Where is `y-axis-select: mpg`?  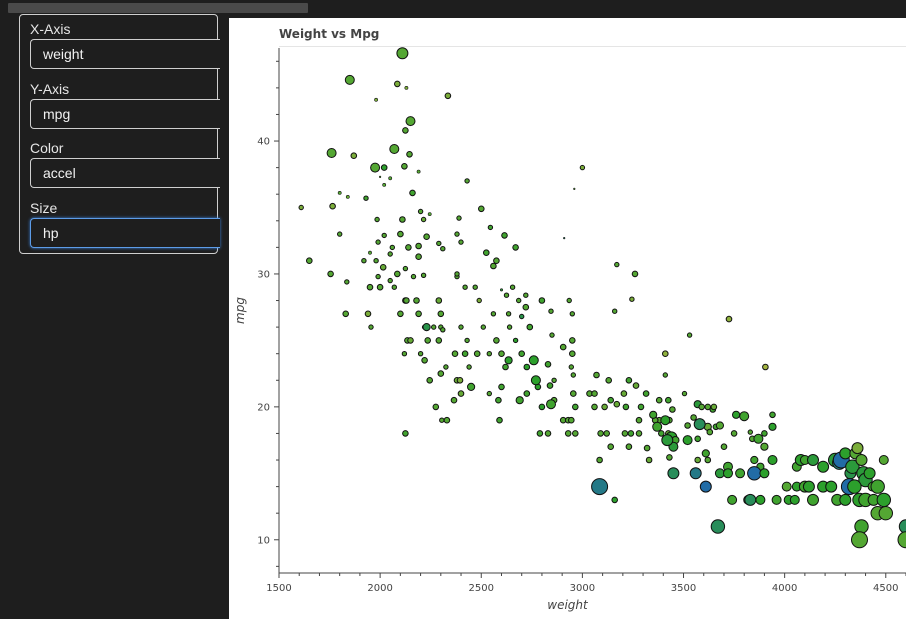 y-axis-select: mpg is located at coordinates (125, 114).